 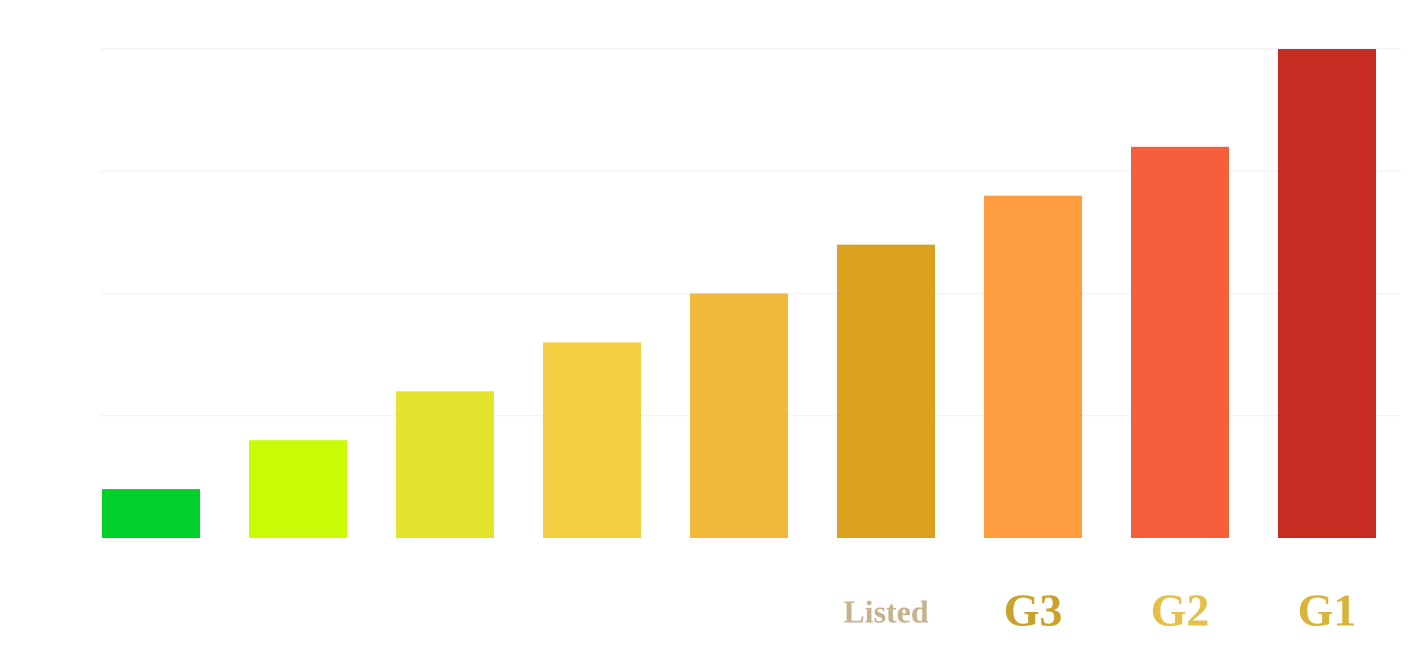 What do you see at coordinates (1327, 610) in the screenshot?
I see `x-tick-label: G1` at bounding box center [1327, 610].